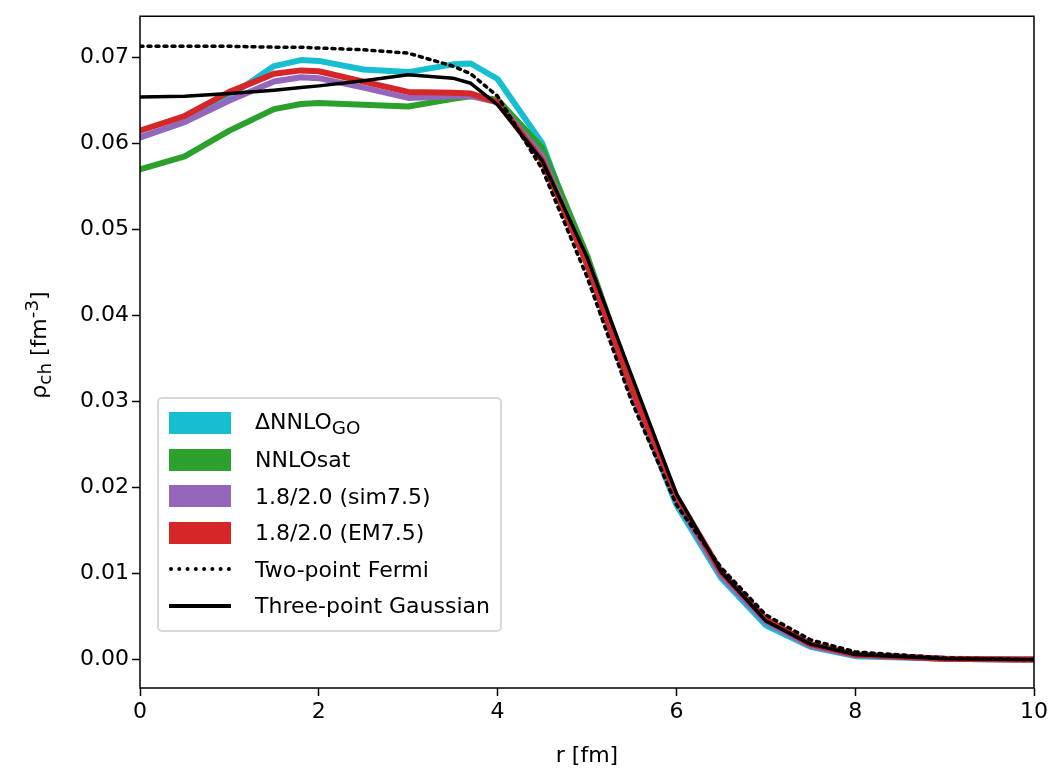 Image resolution: width=1058 pixels, height=773 pixels. Describe the element at coordinates (140, 710) in the screenshot. I see `x-tick-label: 0` at that location.